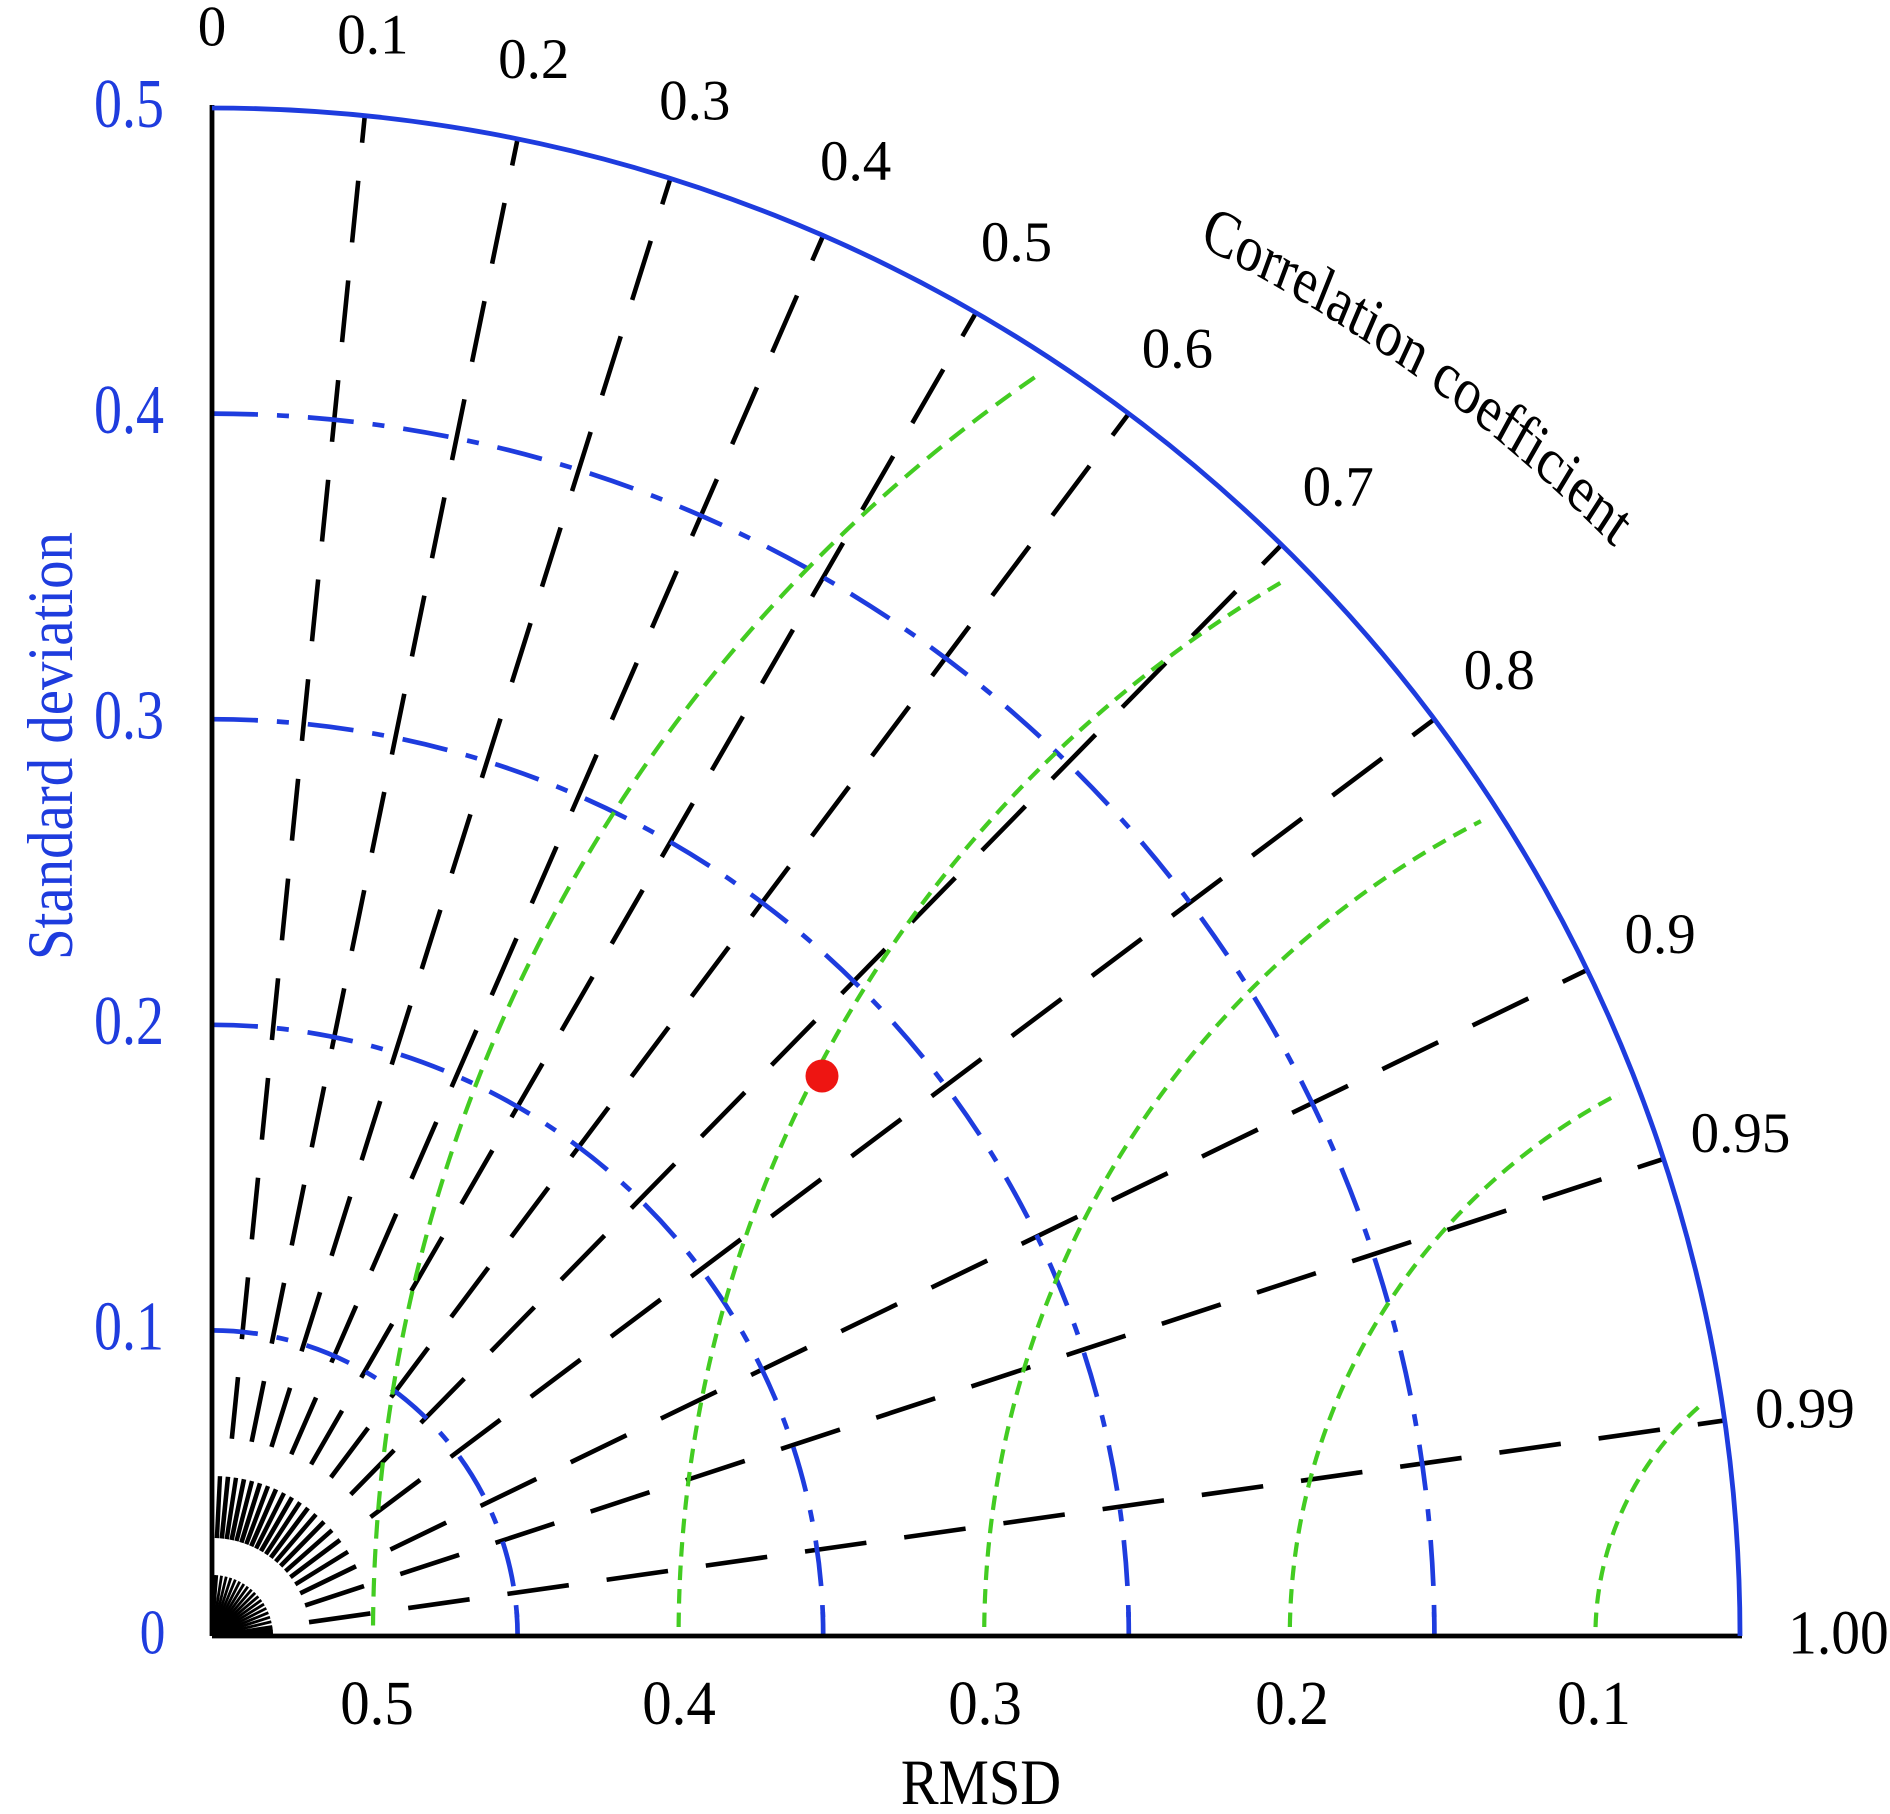 The height and width of the screenshot is (1814, 1890). I want to click on svg-text: Standard deviation, so click(51, 746).